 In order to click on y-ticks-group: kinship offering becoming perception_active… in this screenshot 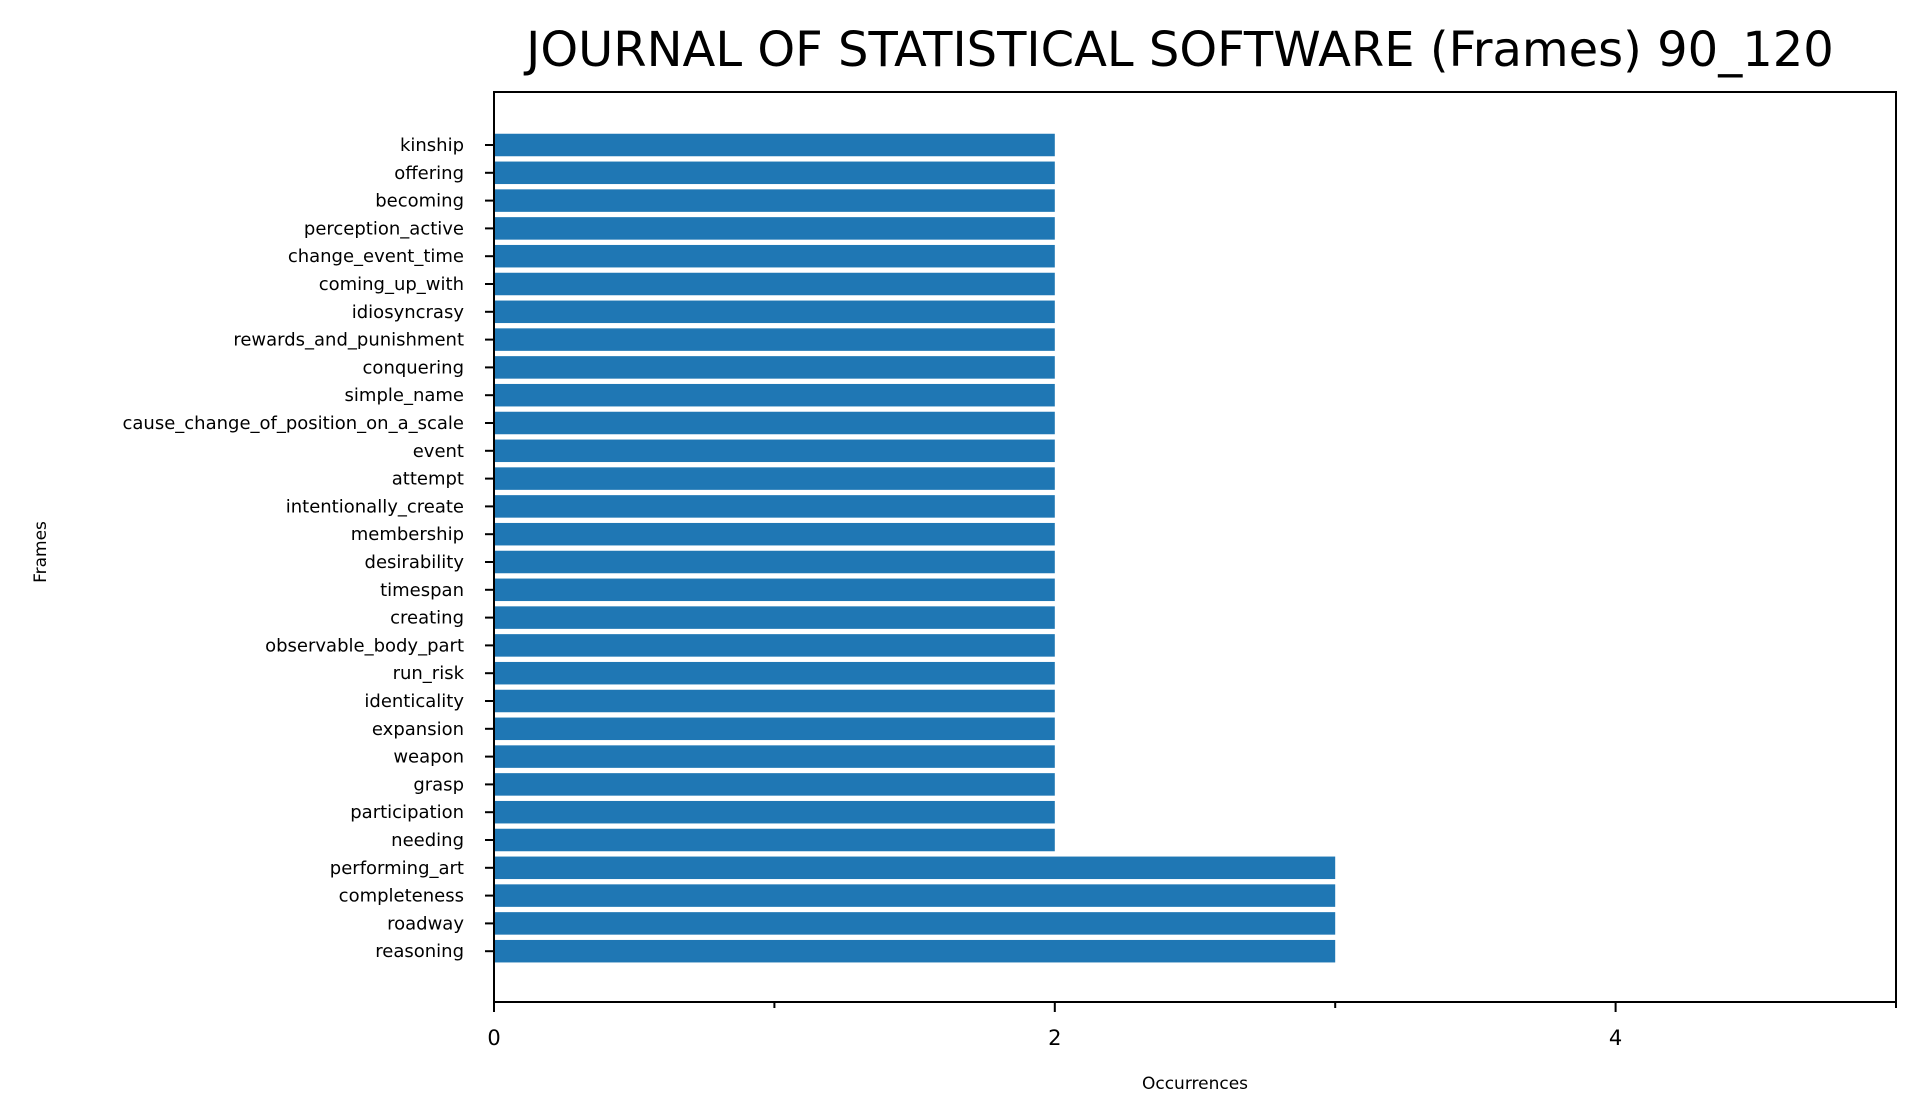, I will do `click(308, 548)`.